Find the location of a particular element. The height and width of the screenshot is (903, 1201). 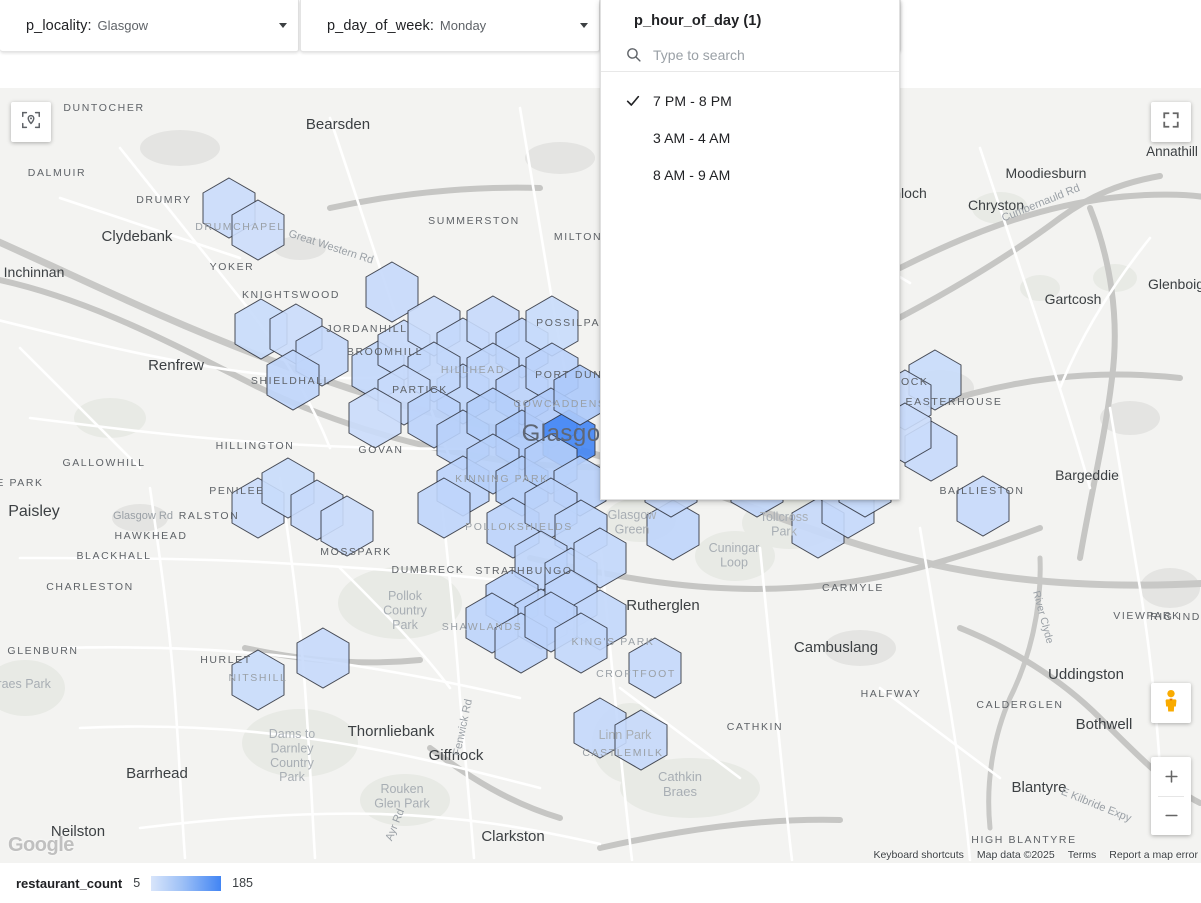

check-icon is located at coordinates (638, 101).